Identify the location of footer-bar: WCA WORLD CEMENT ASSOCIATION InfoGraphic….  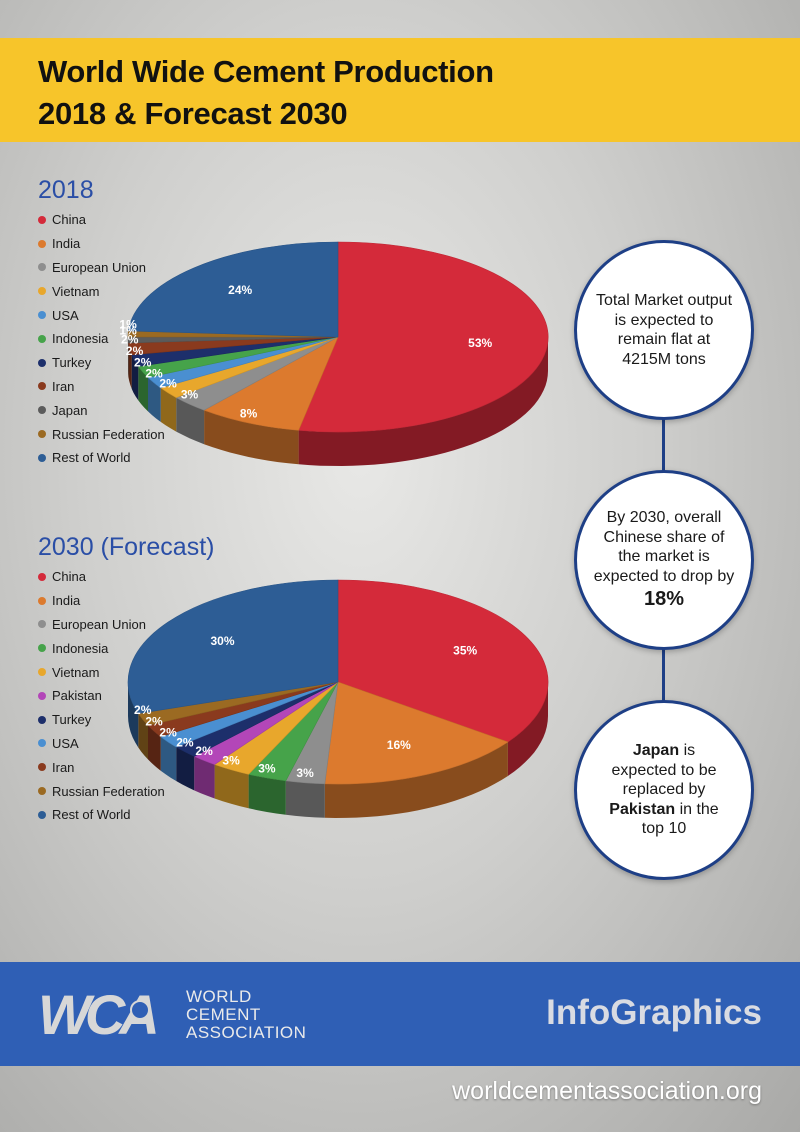
(400, 1014).